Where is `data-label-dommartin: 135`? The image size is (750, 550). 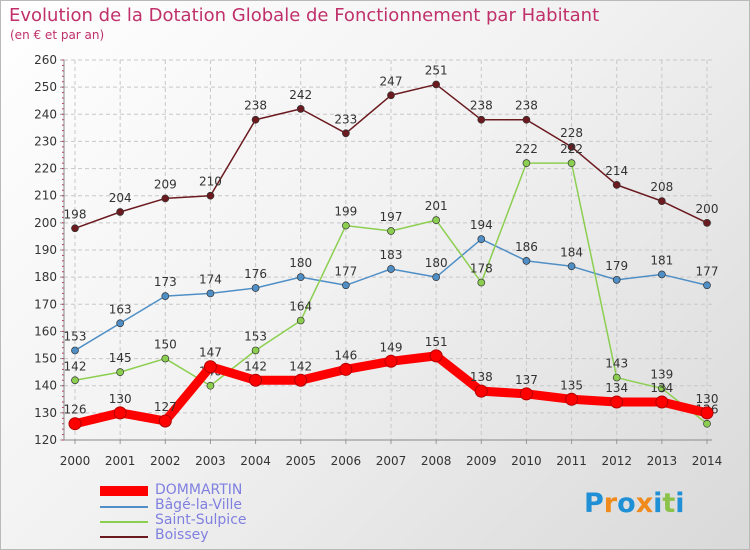 data-label-dommartin: 135 is located at coordinates (571, 385).